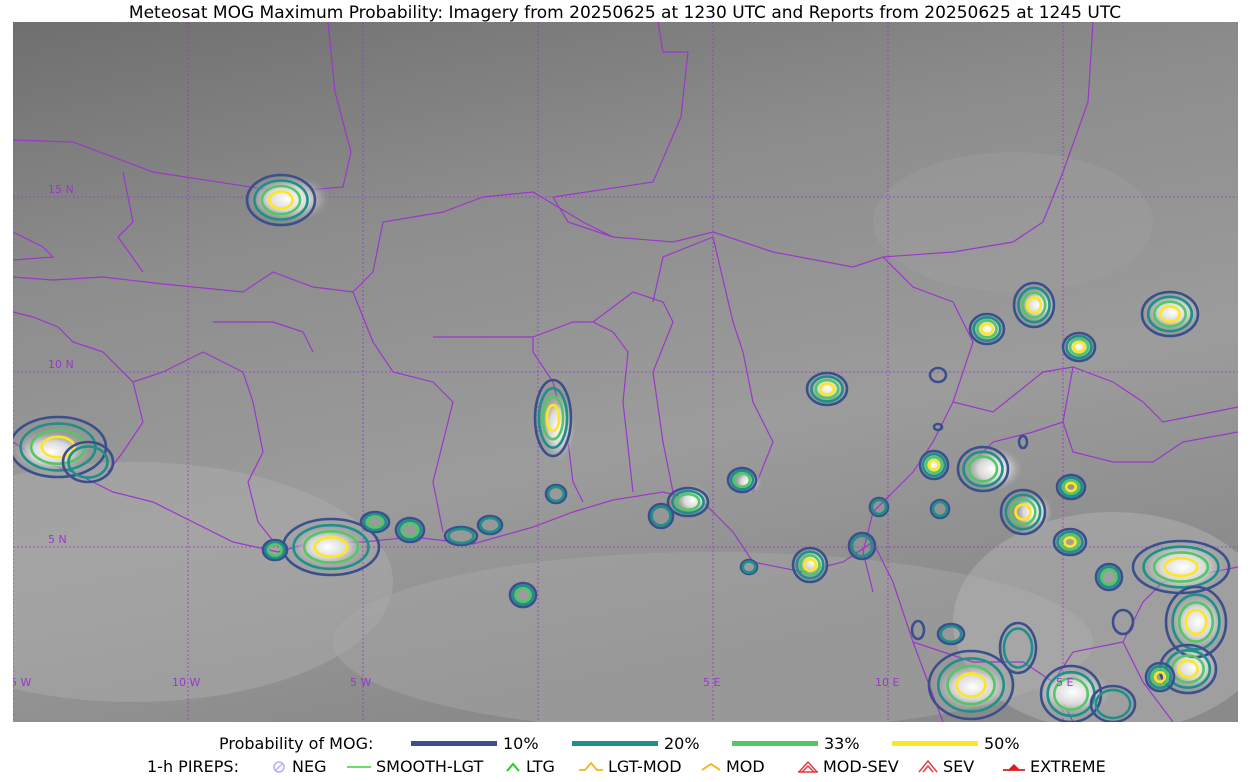 The height and width of the screenshot is (782, 1250). Describe the element at coordinates (186, 682) in the screenshot. I see `lon-label-10w: 10 W` at that location.